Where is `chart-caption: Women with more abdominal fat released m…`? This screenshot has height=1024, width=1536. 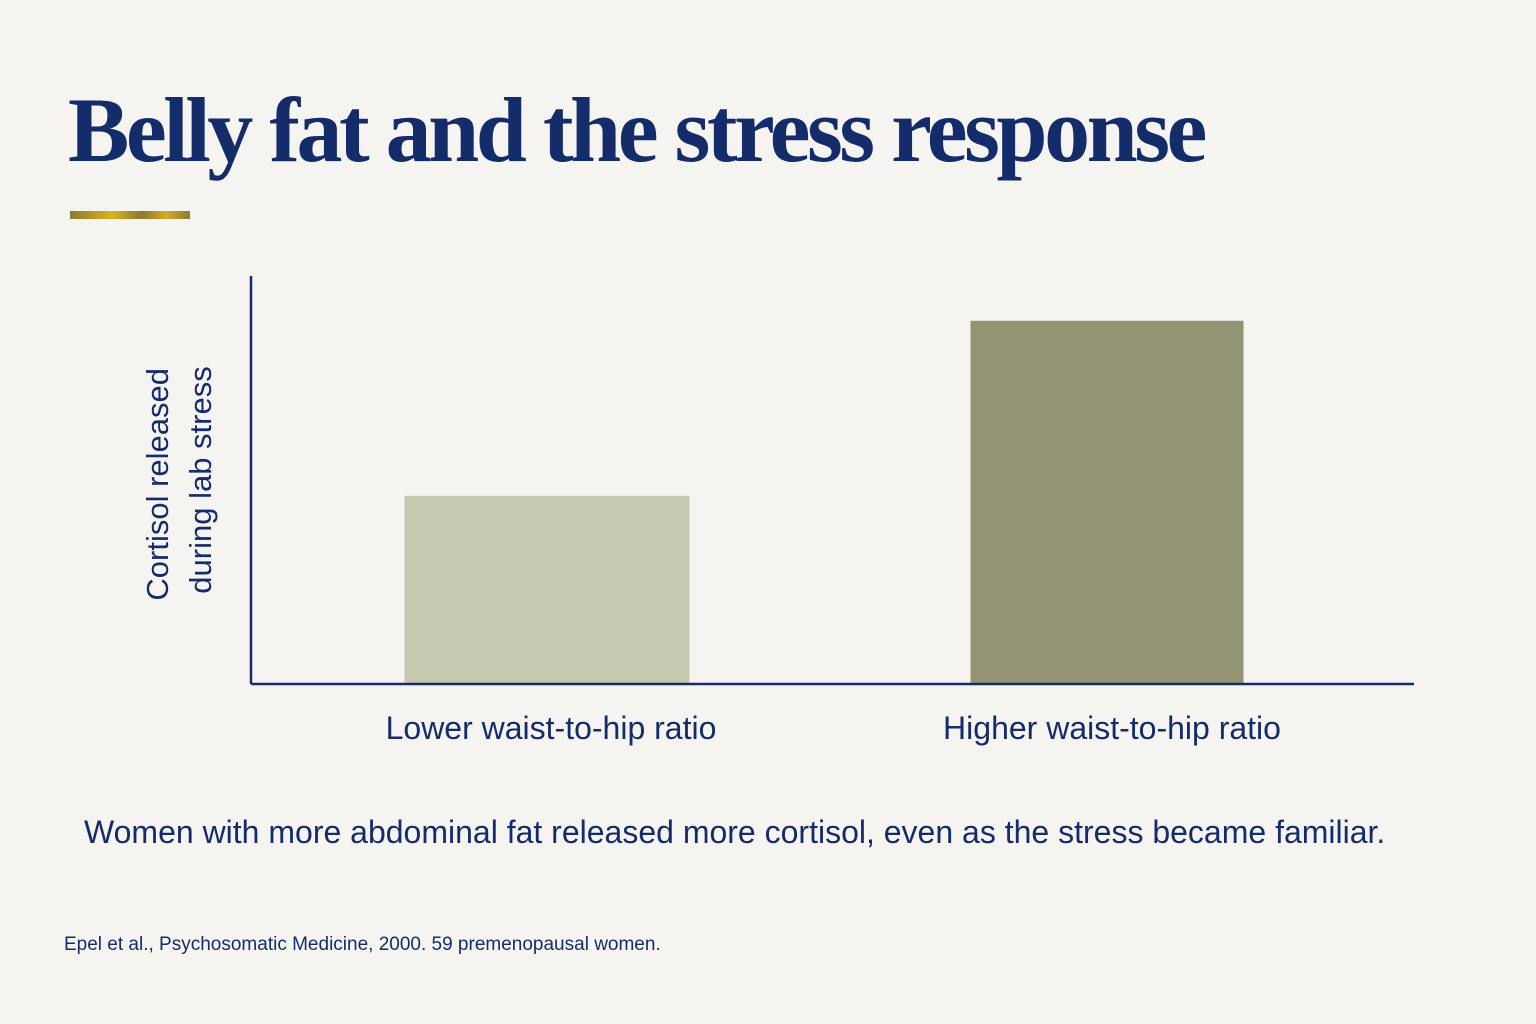
chart-caption: Women with more abdominal fat released m… is located at coordinates (735, 832).